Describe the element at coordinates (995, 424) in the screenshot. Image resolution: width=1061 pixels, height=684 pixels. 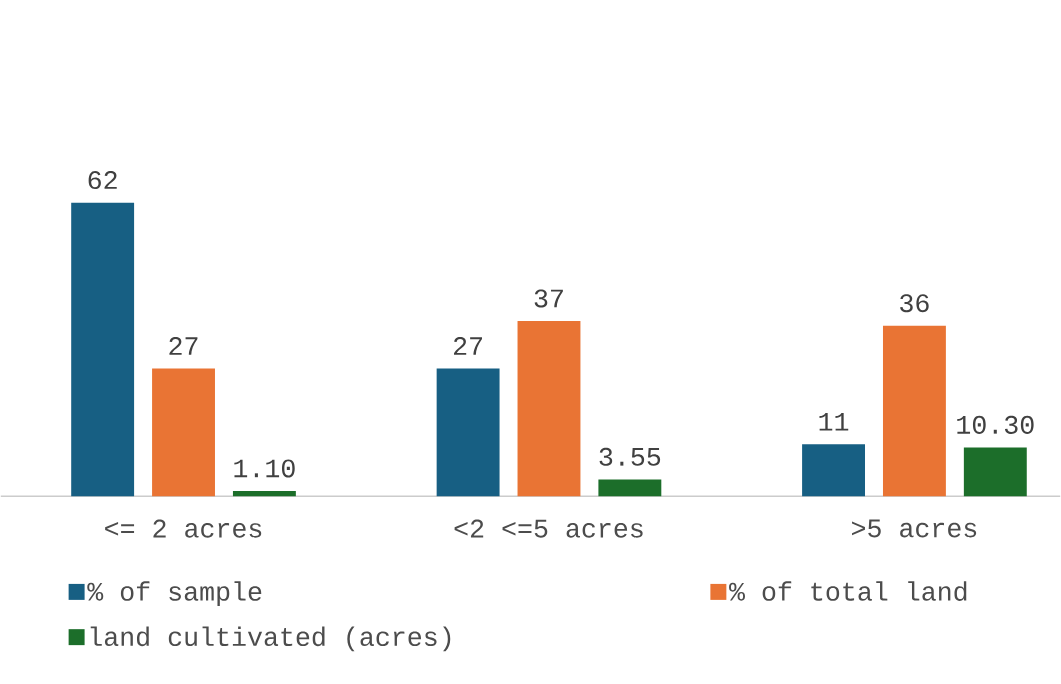
I see `data-label: 10.30` at that location.